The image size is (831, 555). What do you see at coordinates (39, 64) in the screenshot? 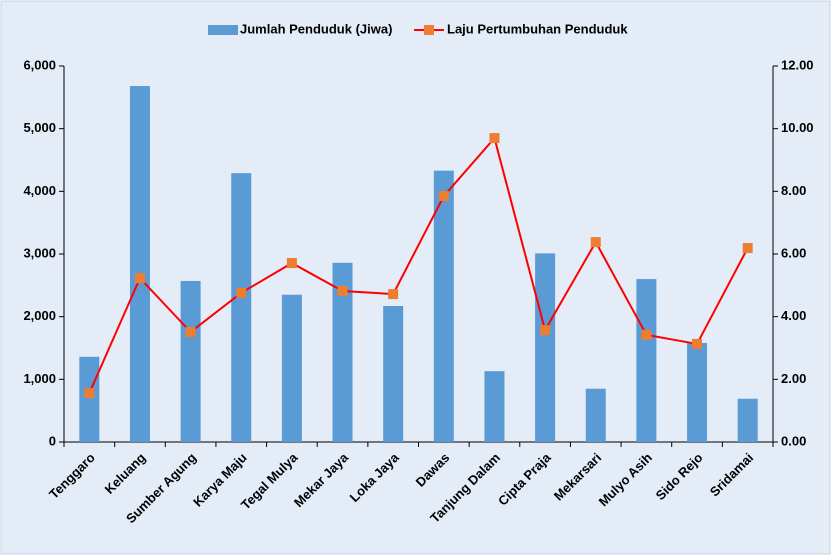
I see `y-tick-label: 6,000` at bounding box center [39, 64].